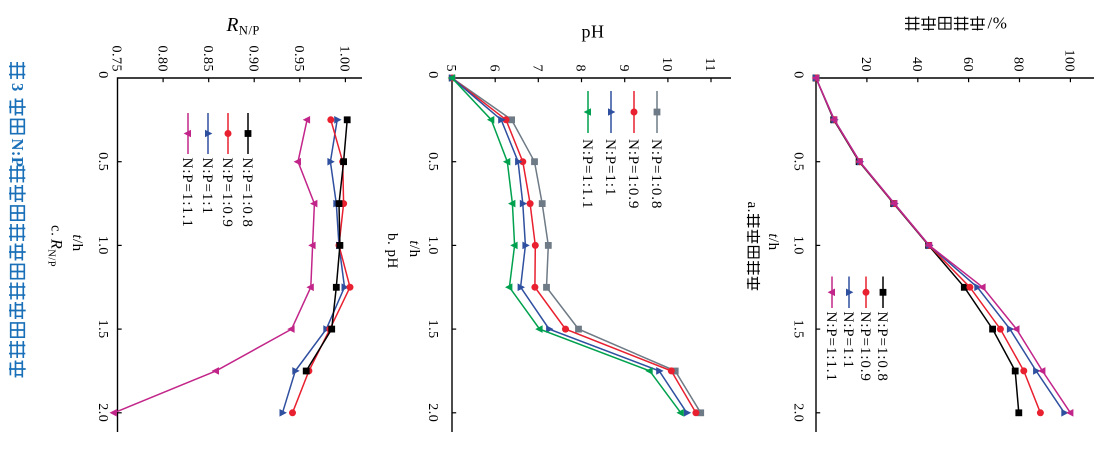 The image size is (1096, 451). I want to click on svg-text: 0.80, so click(161, 59).